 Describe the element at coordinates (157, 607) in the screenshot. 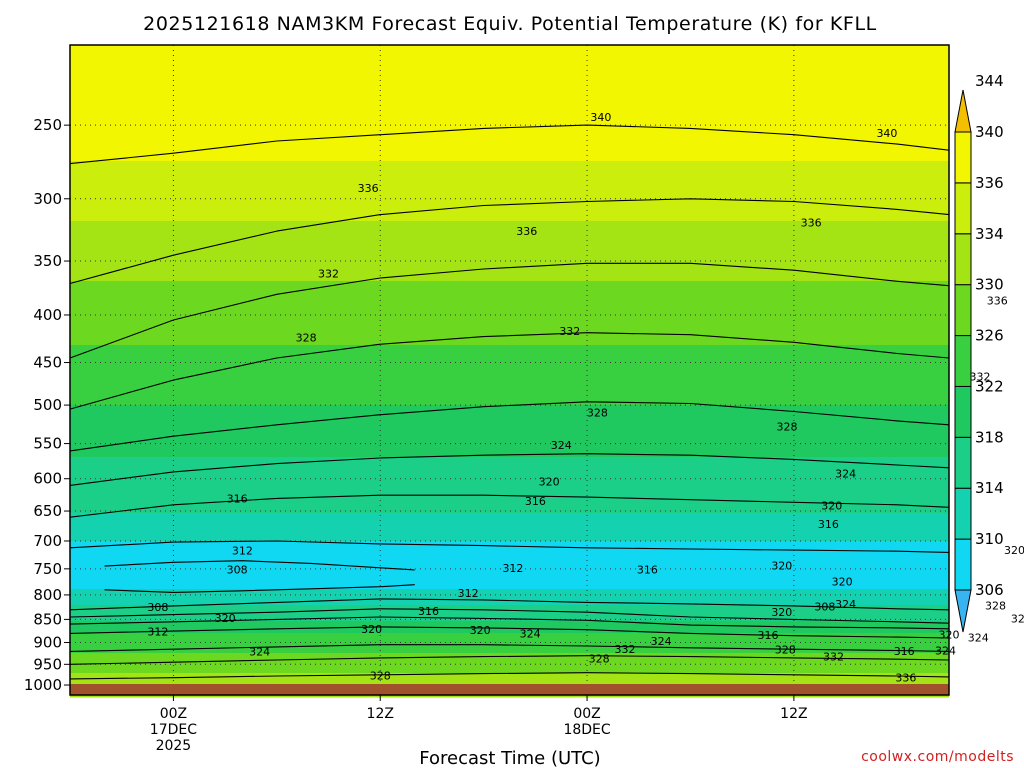

I see `contour-label: 308` at that location.